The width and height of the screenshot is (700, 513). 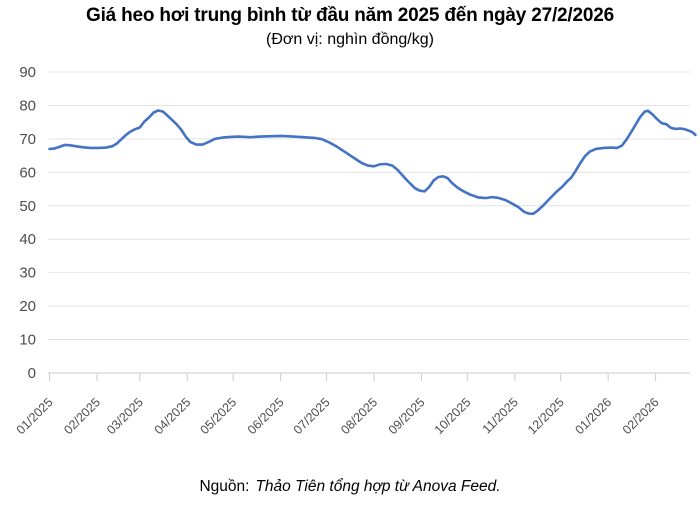 I want to click on x-tick-label: 01/2026, so click(x=593, y=416).